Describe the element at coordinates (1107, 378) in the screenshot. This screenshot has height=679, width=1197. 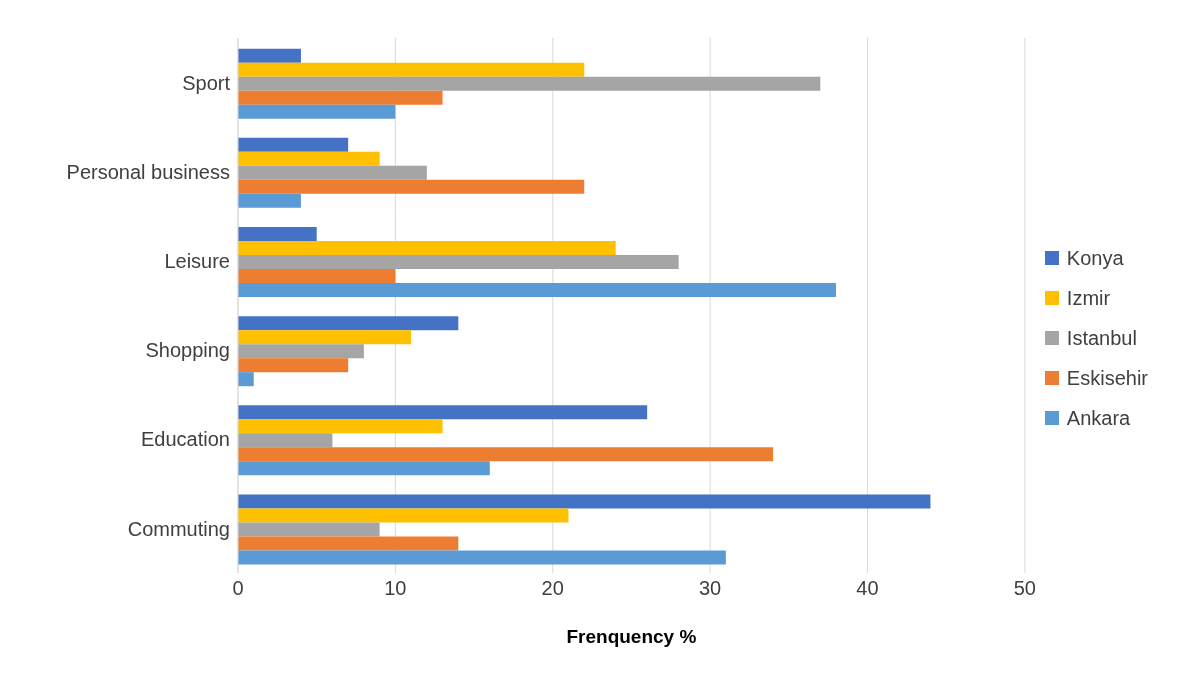
I see `legend-label: Eskisehir` at that location.